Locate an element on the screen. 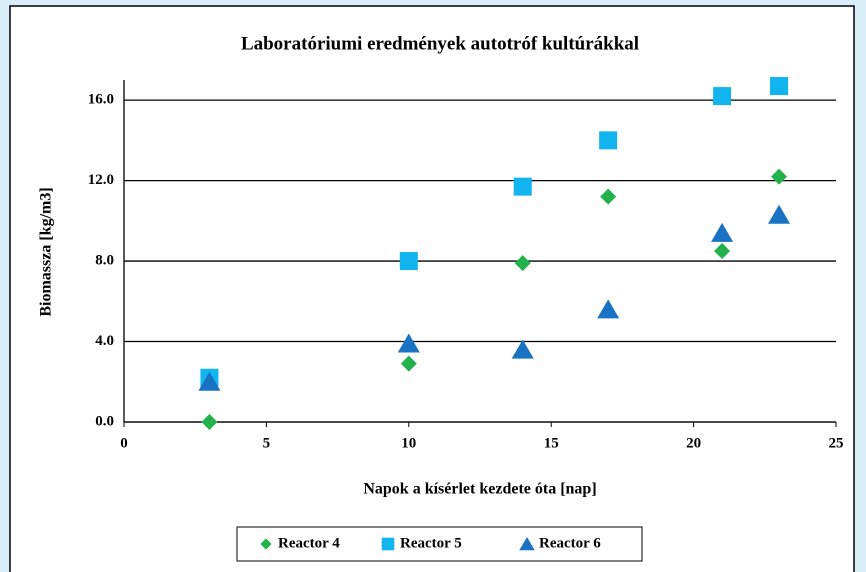 The image size is (866, 572). x-tick-label: 15 is located at coordinates (551, 443).